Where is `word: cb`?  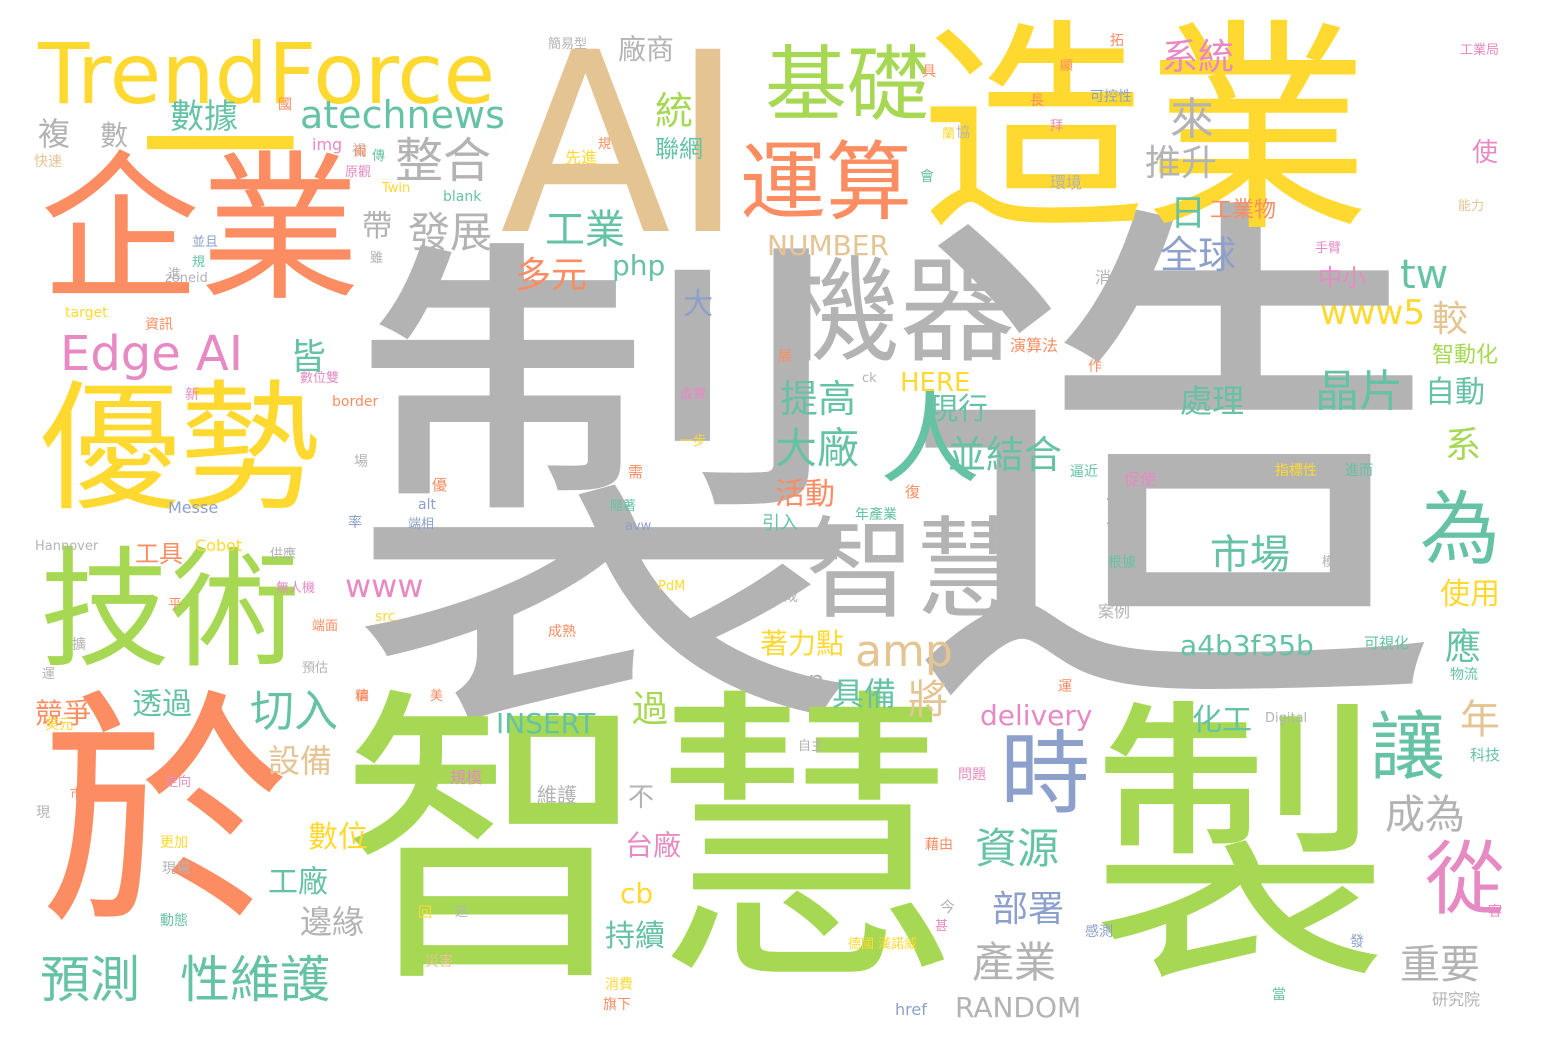 word: cb is located at coordinates (637, 893).